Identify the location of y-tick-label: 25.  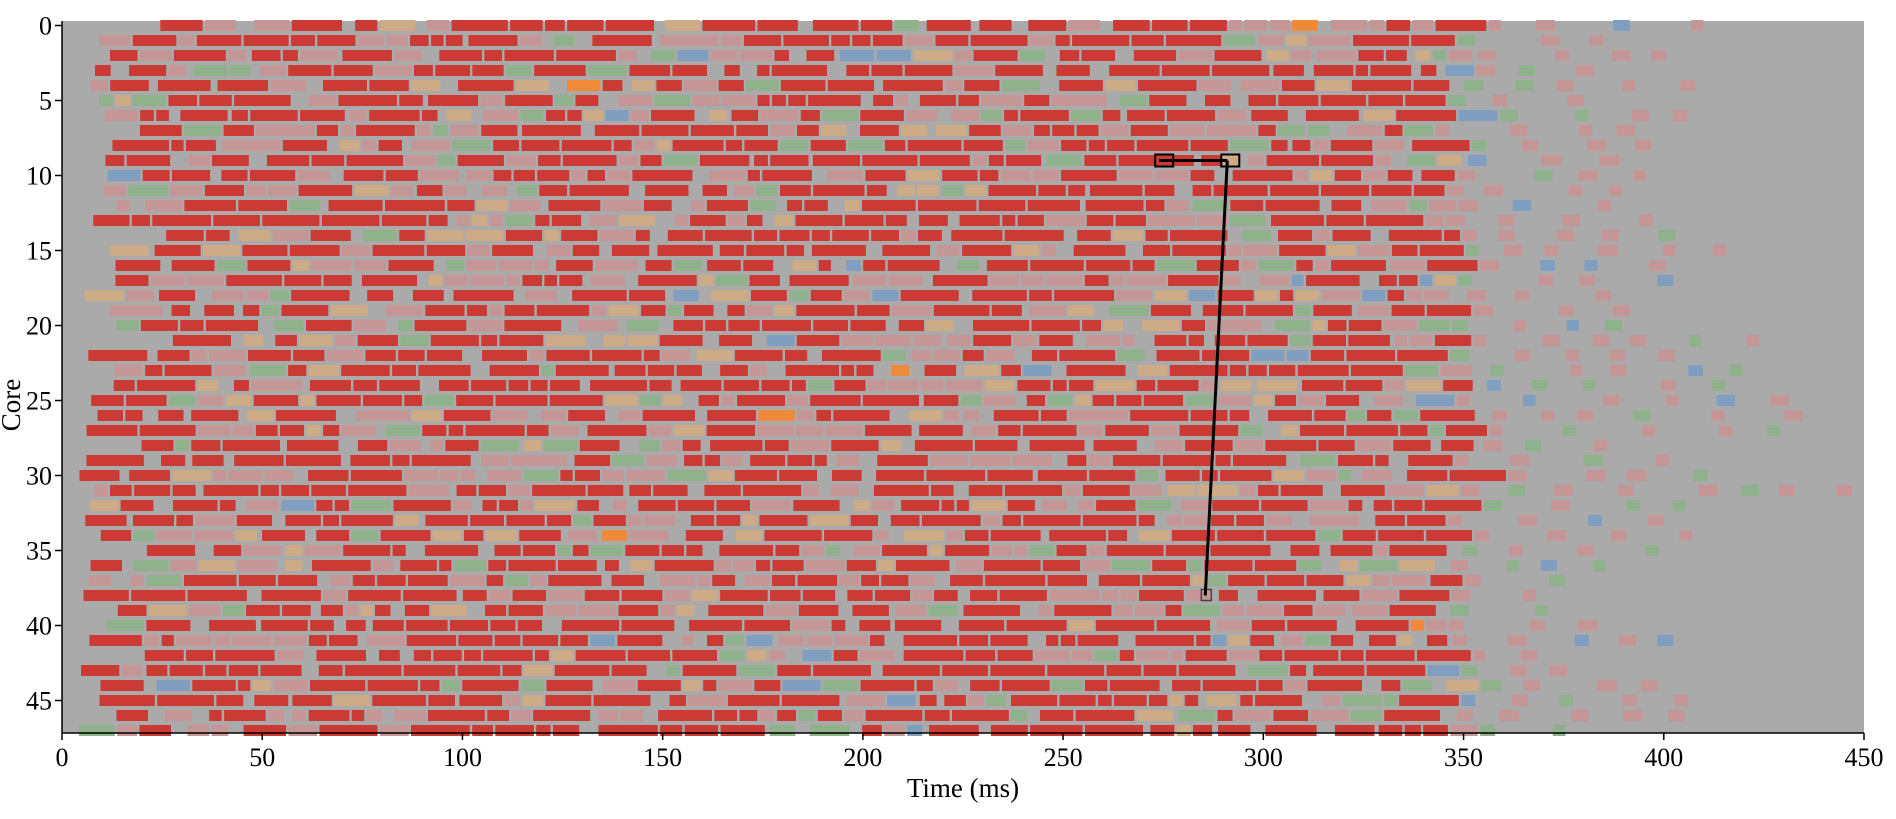
(39, 401).